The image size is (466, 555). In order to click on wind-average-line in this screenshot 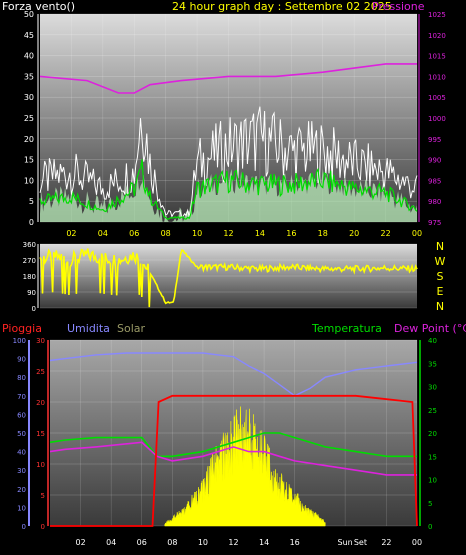, I will do `click(228, 189)`.